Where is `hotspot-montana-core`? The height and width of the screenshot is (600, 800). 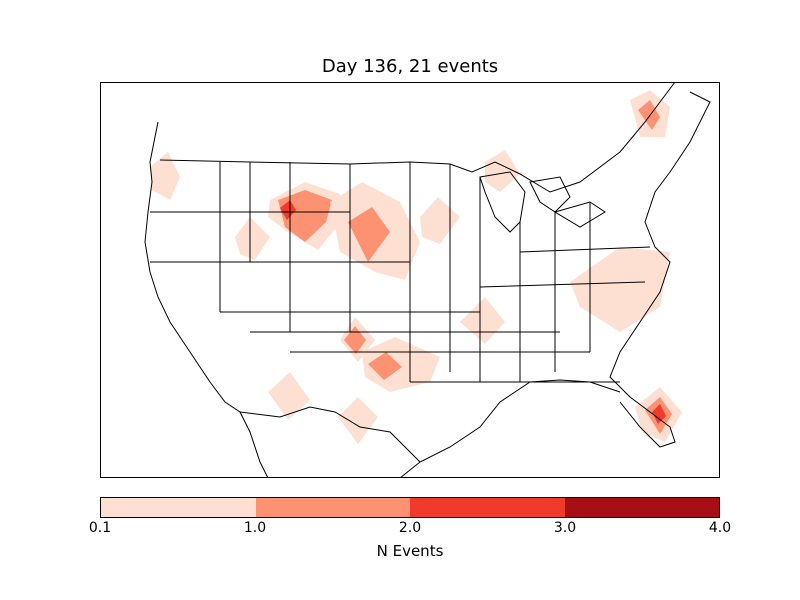 hotspot-montana-core is located at coordinates (288, 210).